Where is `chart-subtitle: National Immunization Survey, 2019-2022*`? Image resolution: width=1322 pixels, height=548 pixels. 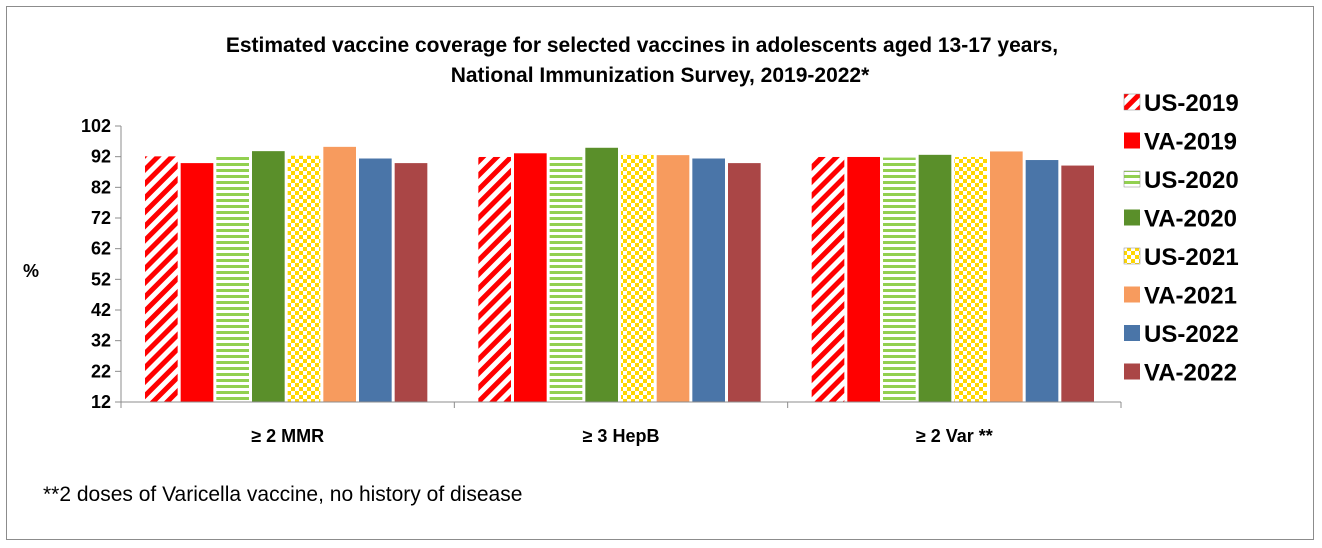
chart-subtitle: National Immunization Survey, 2019-2022* is located at coordinates (660, 75).